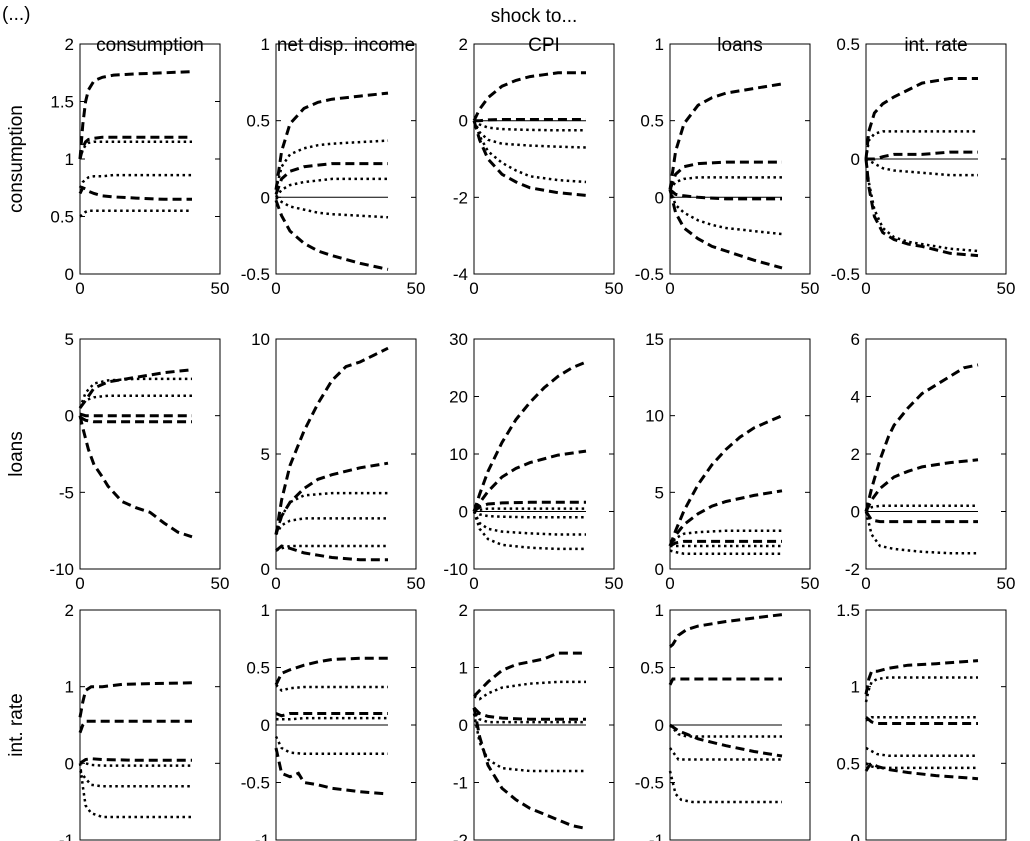 The image size is (1030, 841). I want to click on panel-consumption-int-rate: -0.500.50 50, so click(923, 166).